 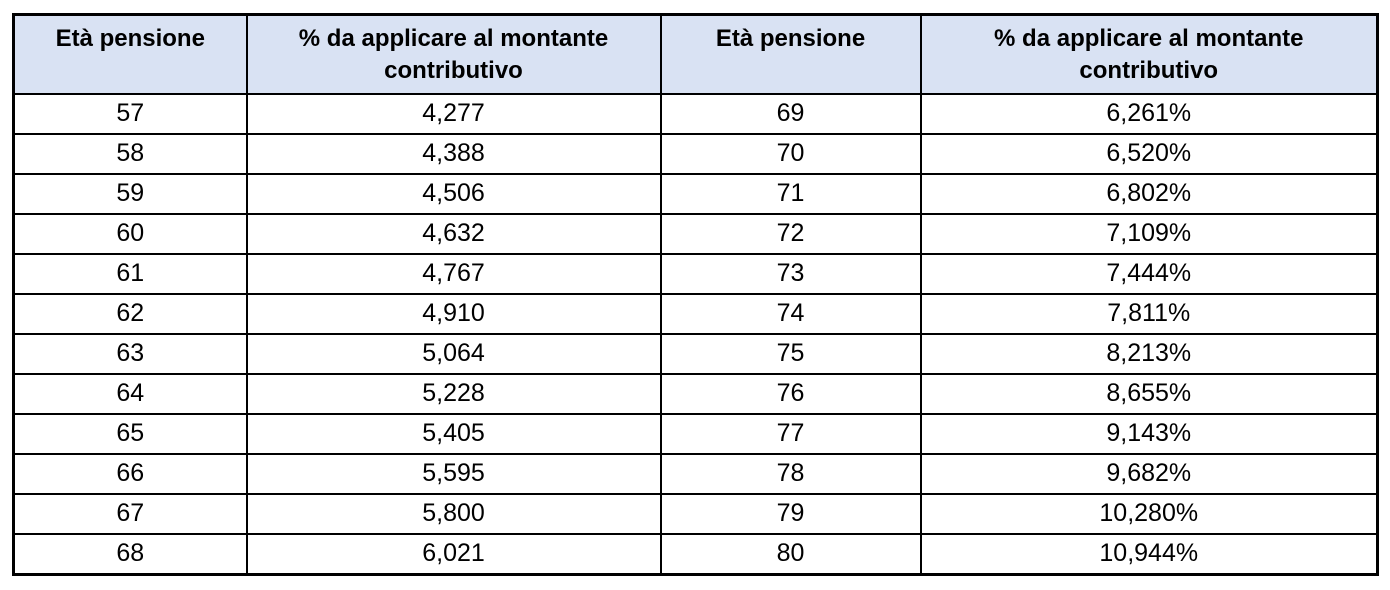 What do you see at coordinates (1149, 233) in the screenshot?
I see `cell-coeff-right: 7,109%` at bounding box center [1149, 233].